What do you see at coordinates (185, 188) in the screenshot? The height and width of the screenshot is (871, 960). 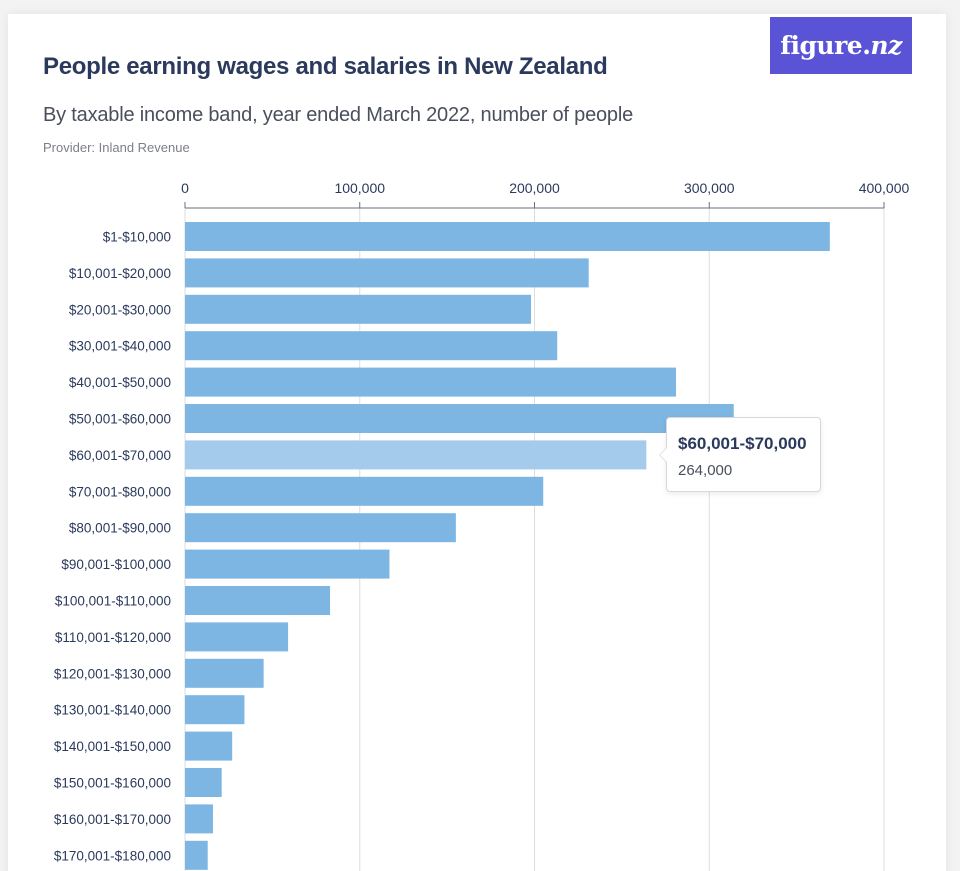 I see `x-tick-label: 0` at bounding box center [185, 188].